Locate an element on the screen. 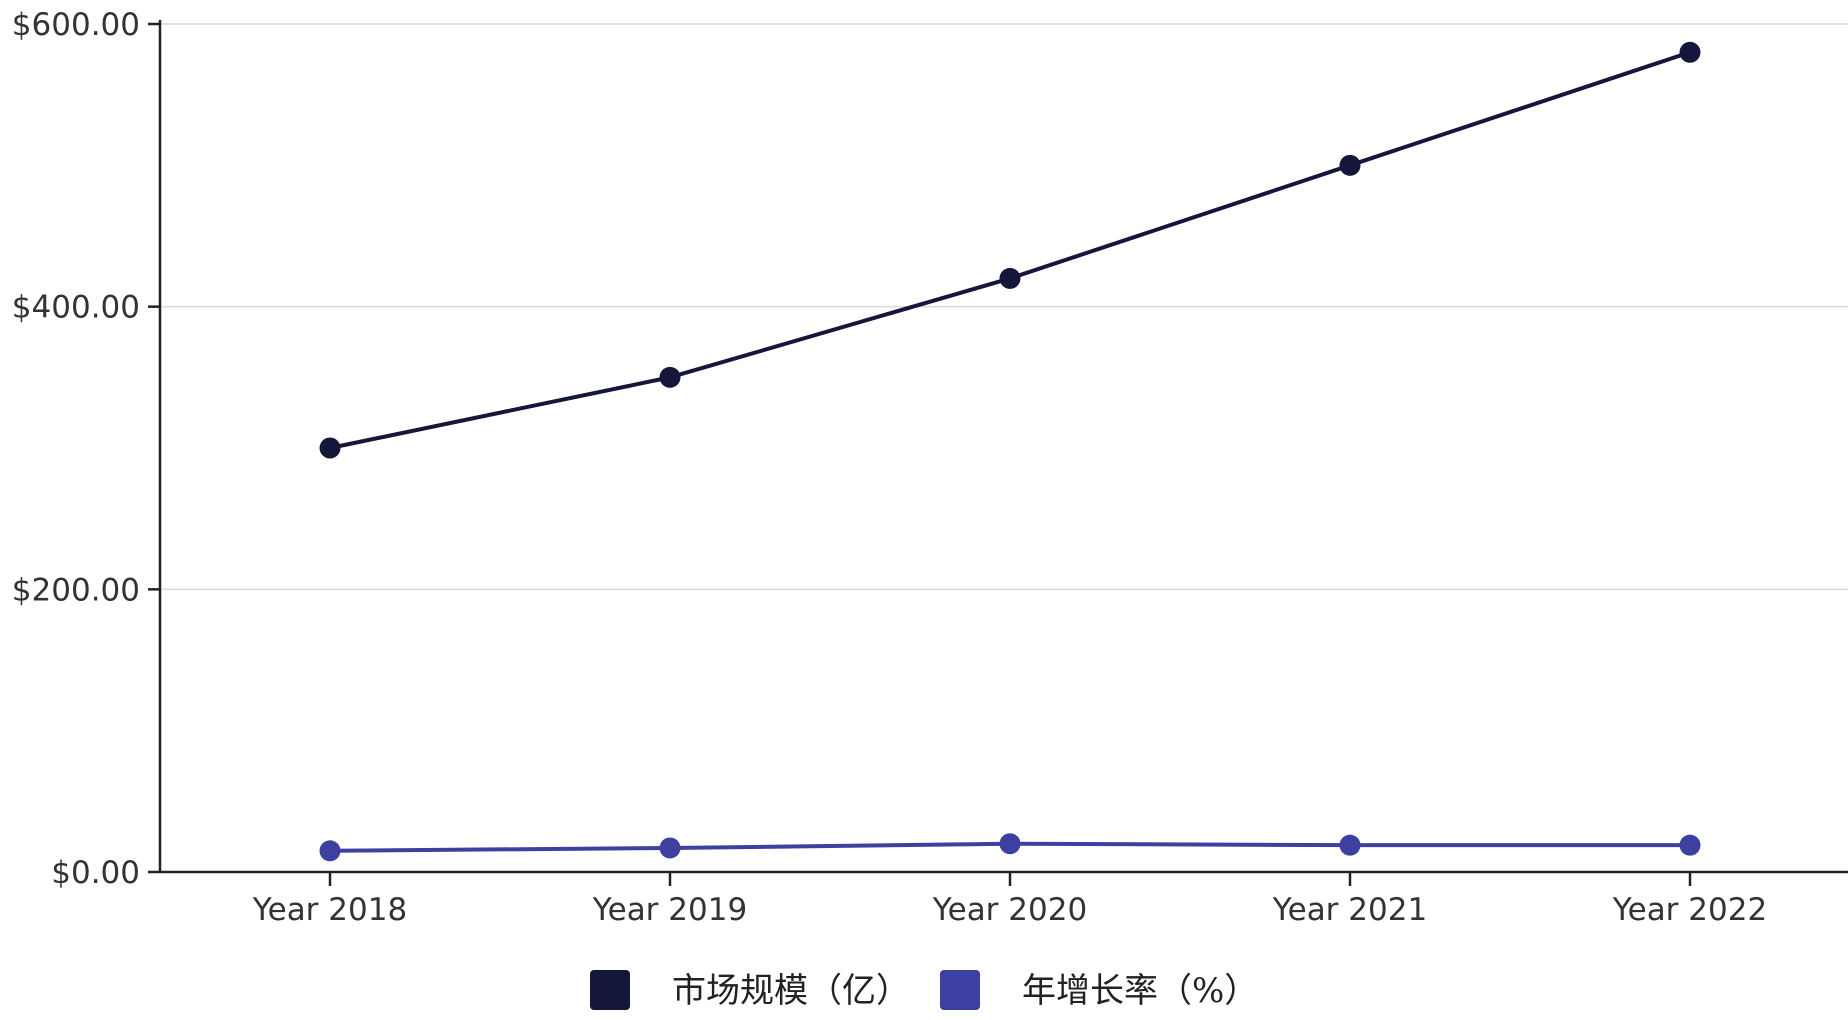  y-tick-label: $200.00 is located at coordinates (76, 590).